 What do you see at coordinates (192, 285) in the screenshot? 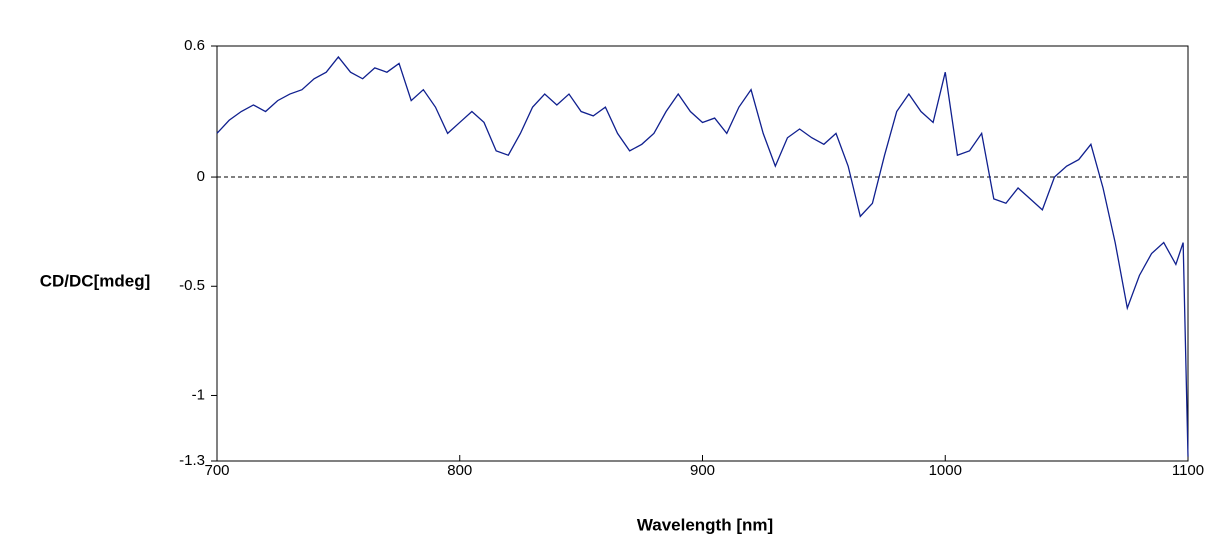
I see `y-tick-label: -0.5` at bounding box center [192, 285].